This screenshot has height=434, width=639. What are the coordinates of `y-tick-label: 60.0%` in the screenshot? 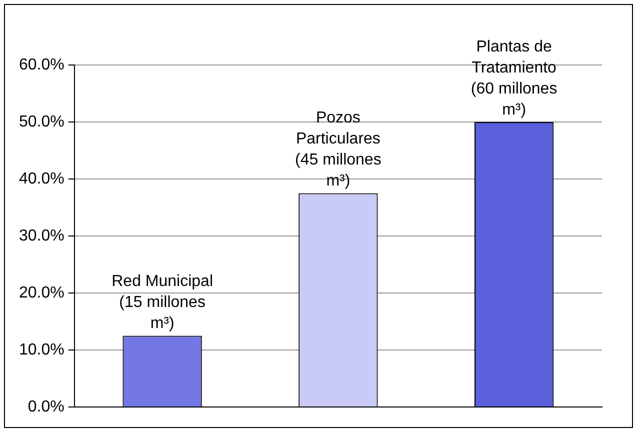 It's located at (41, 65).